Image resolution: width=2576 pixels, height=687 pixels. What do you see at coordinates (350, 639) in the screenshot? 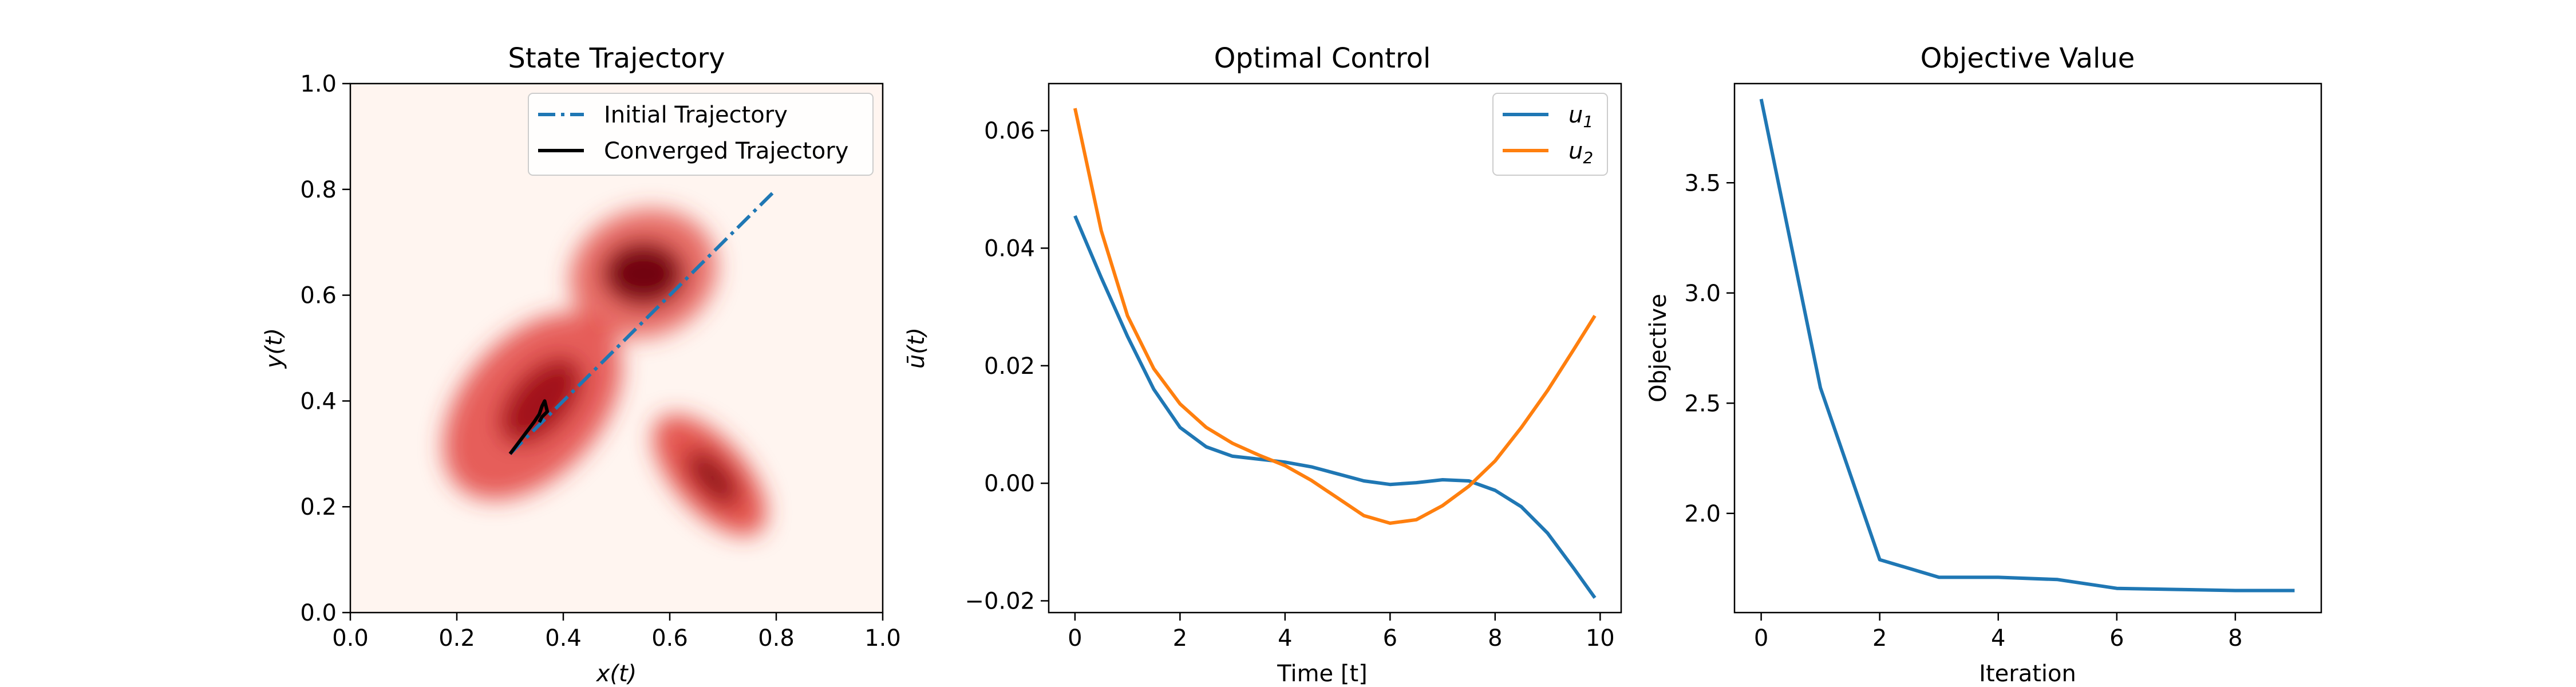
I see `x-tick-label: 0.0` at bounding box center [350, 639].